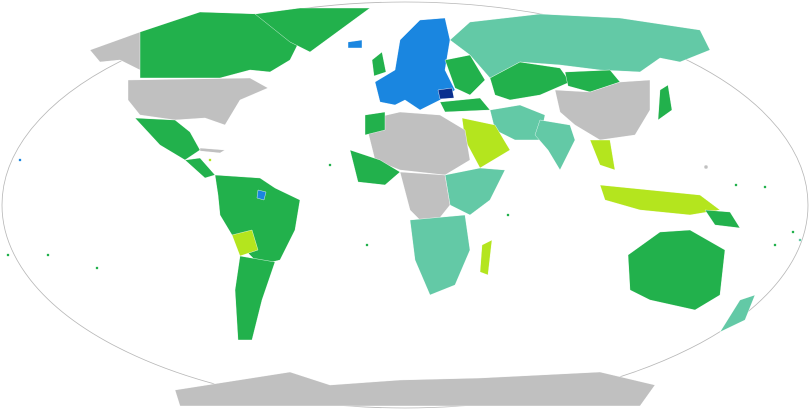 Image resolution: width=810 pixels, height=411 pixels. Describe the element at coordinates (312, 30) in the screenshot. I see `greenland` at that location.